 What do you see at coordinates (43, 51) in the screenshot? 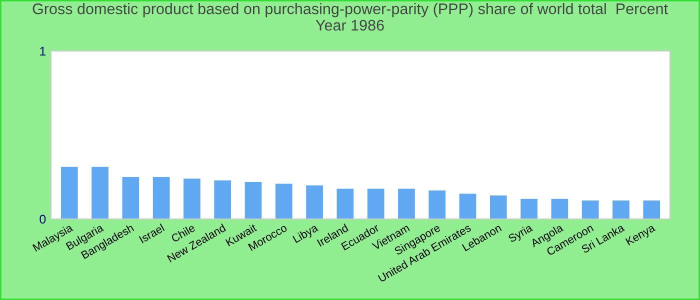
I see `y-tick-label: 1` at bounding box center [43, 51].